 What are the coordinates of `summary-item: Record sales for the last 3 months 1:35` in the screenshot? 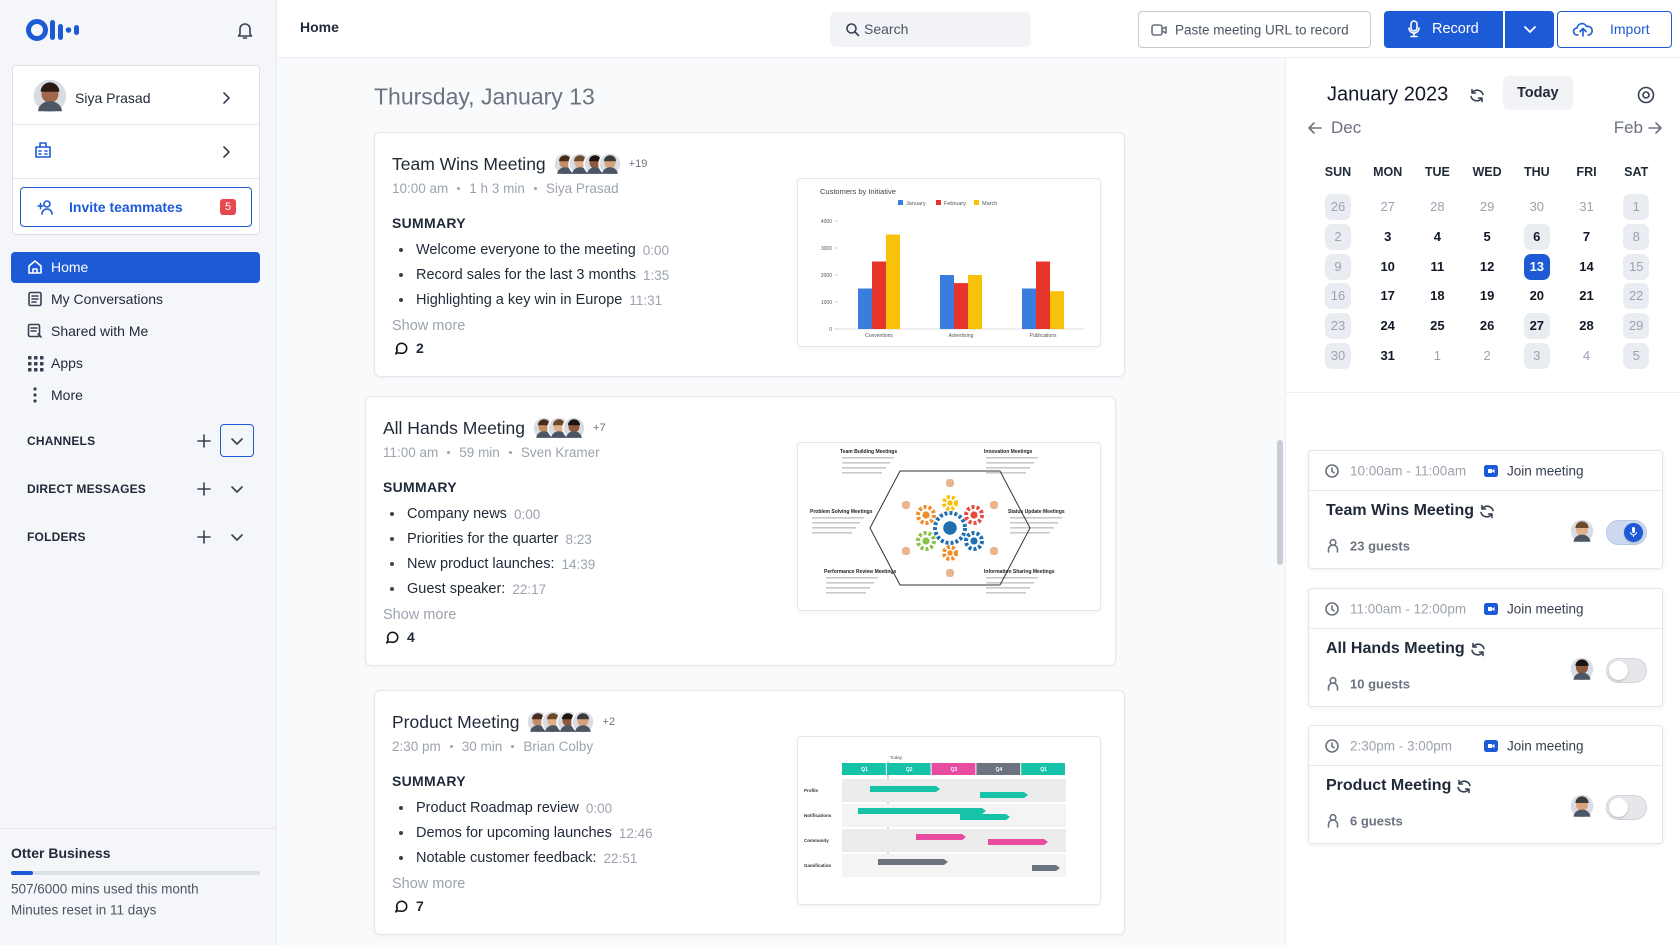 It's located at (534, 275).